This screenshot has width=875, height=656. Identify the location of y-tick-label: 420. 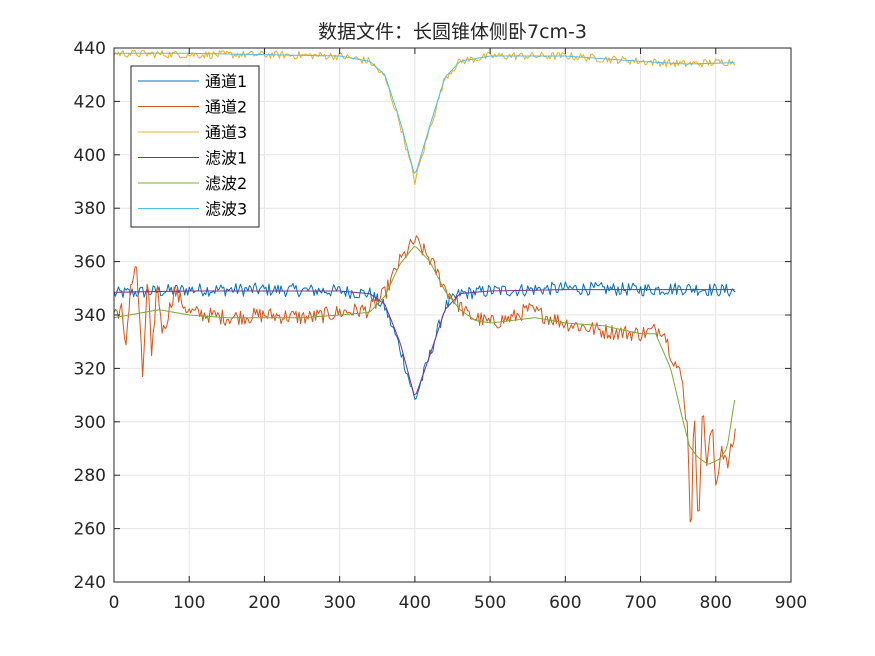
(90, 102).